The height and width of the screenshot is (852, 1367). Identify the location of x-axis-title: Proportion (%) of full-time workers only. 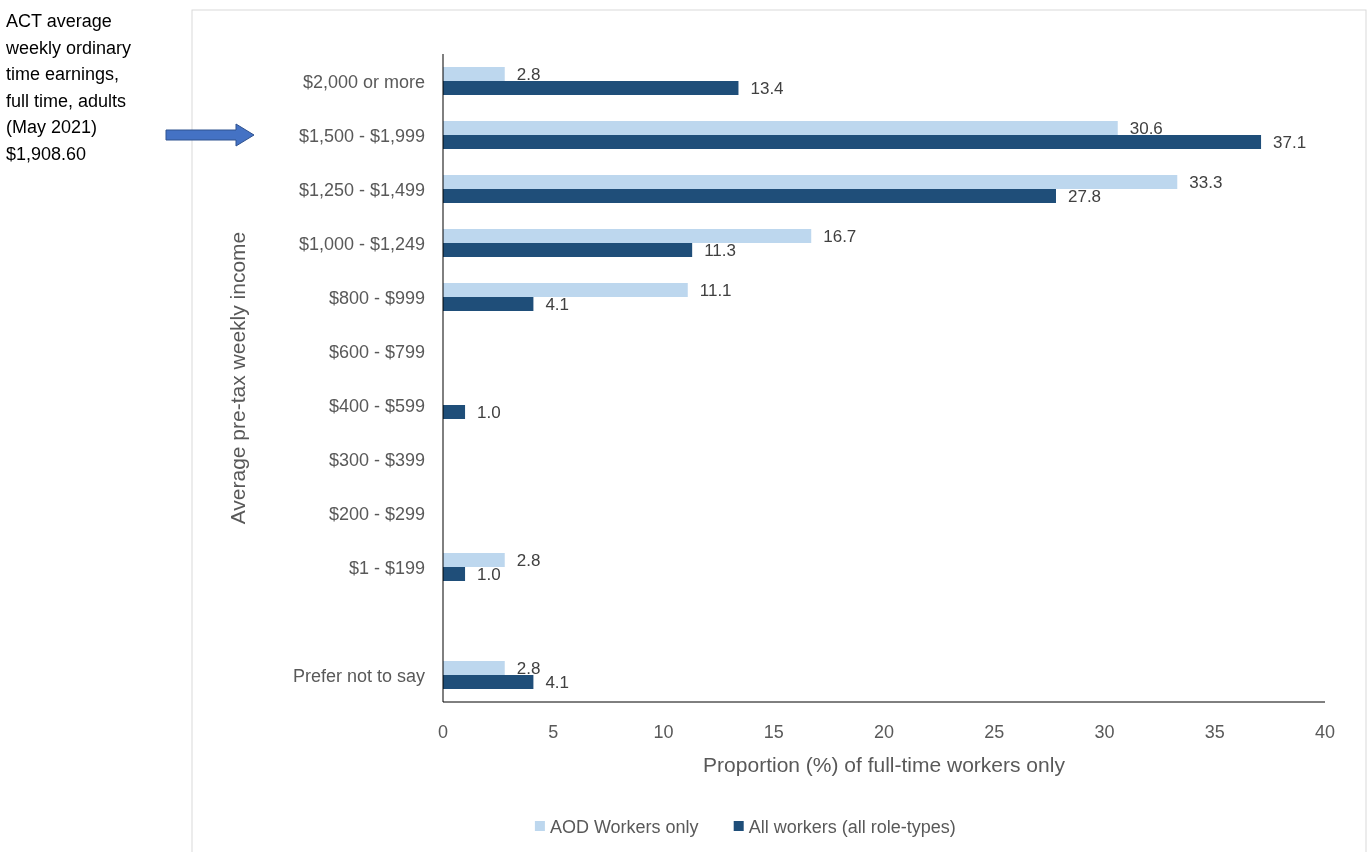
(884, 764).